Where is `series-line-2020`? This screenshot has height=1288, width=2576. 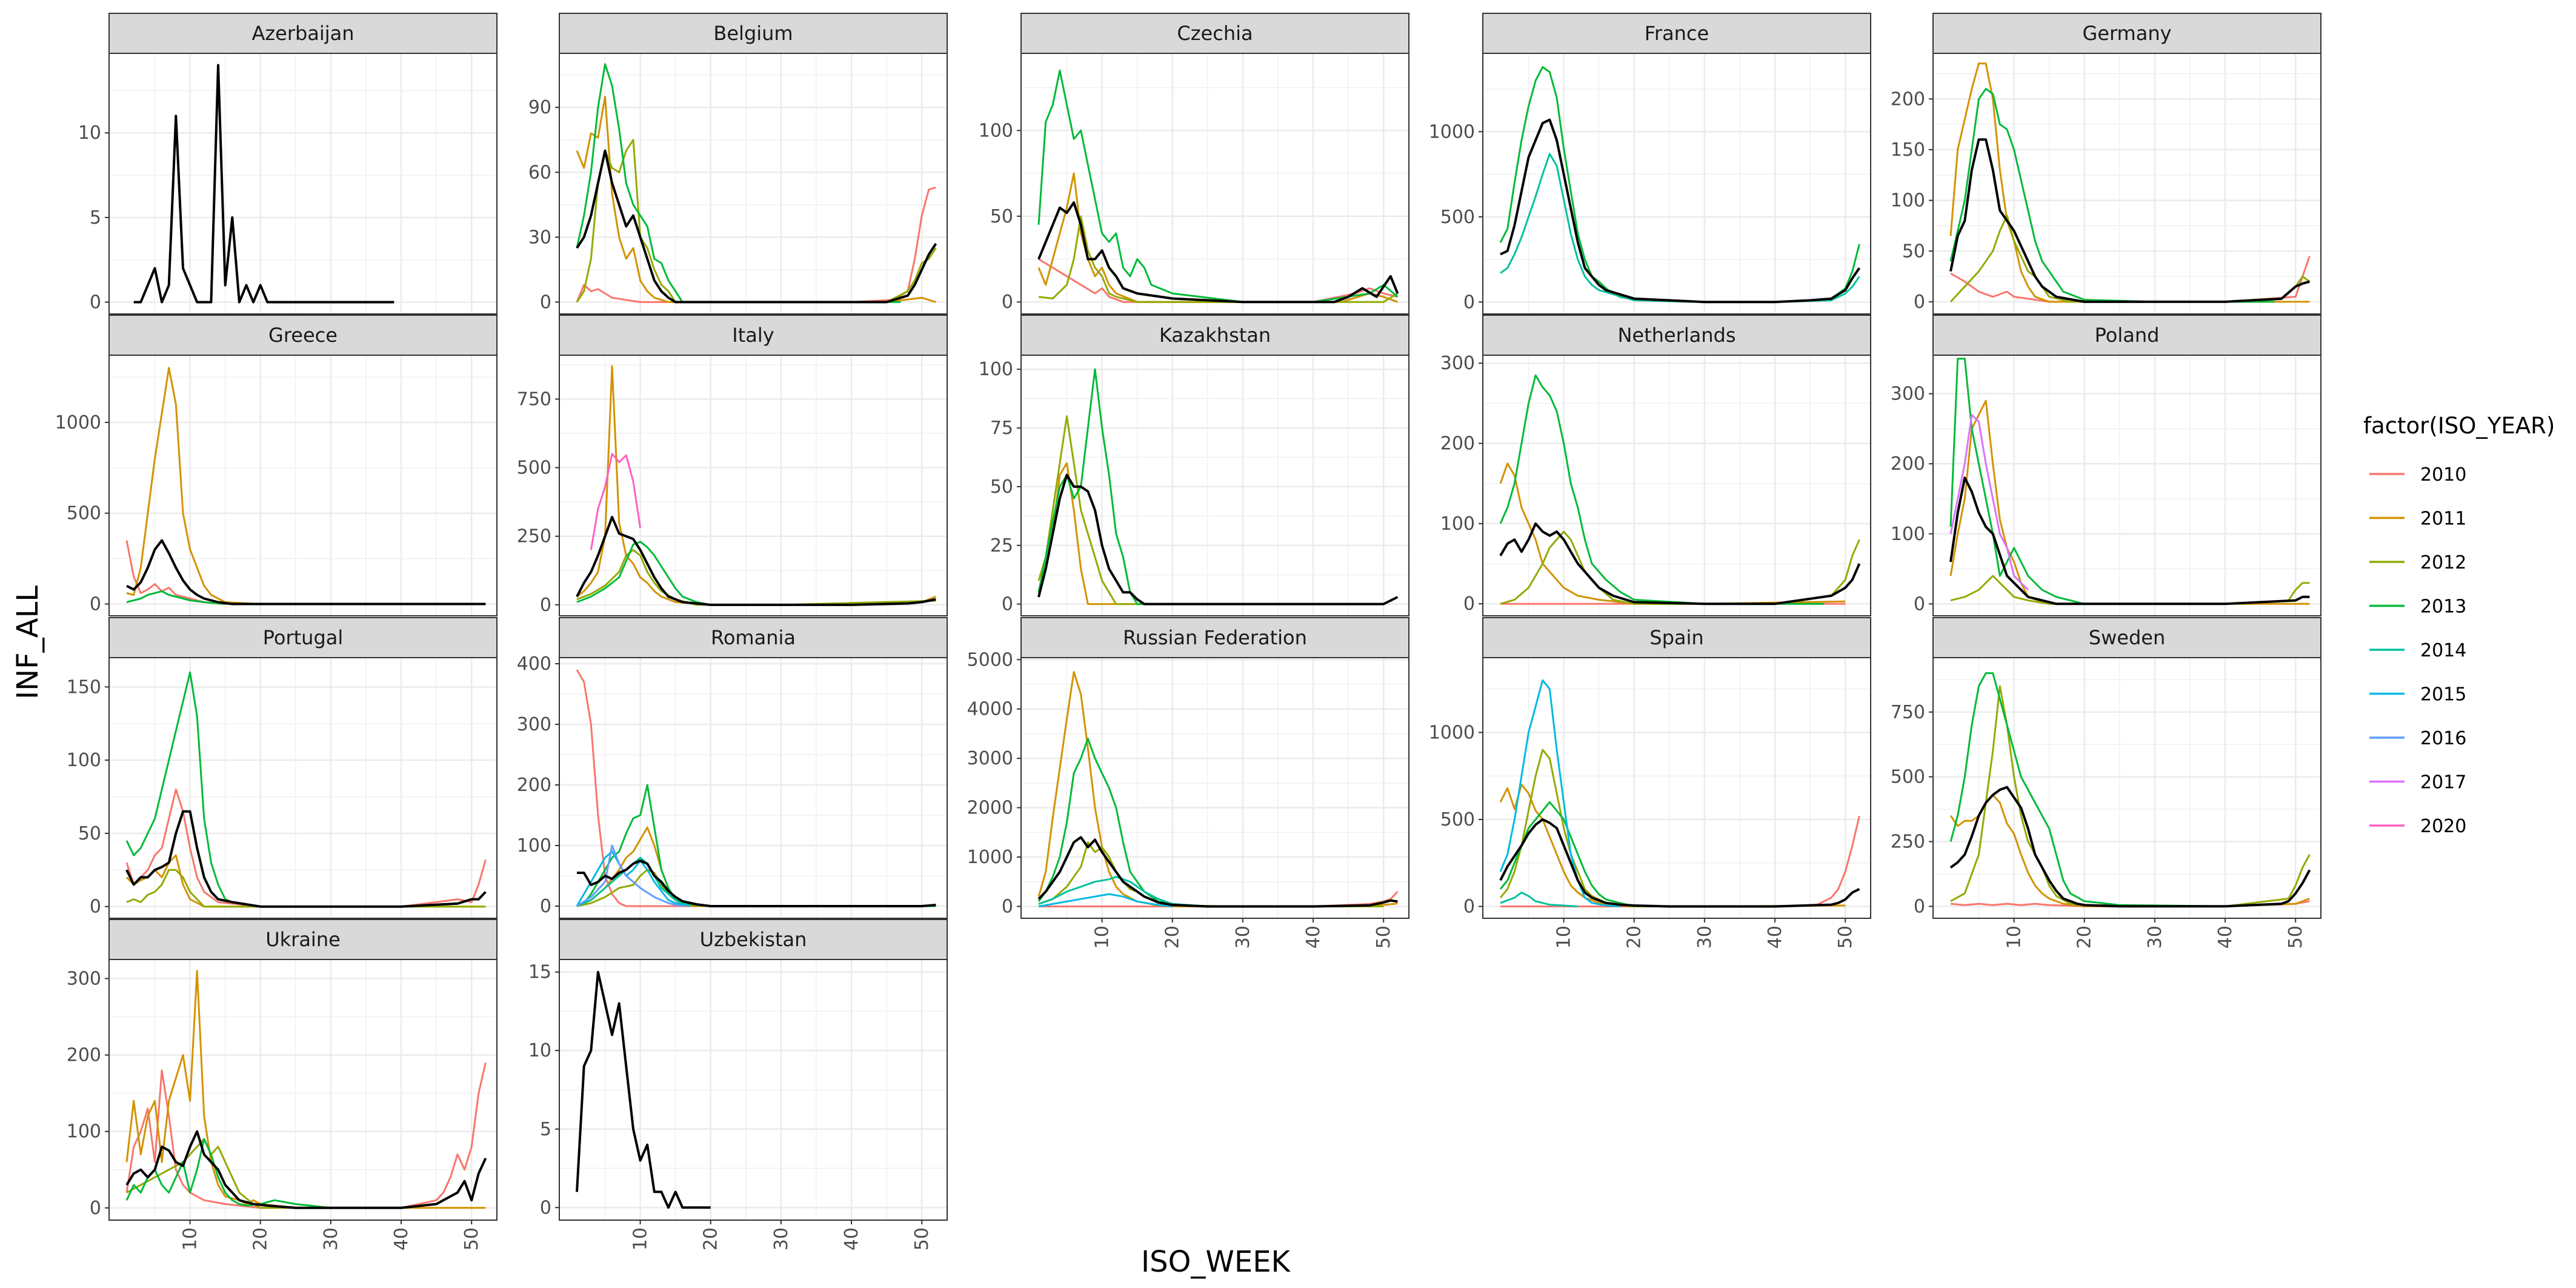
series-line-2020 is located at coordinates (616, 502).